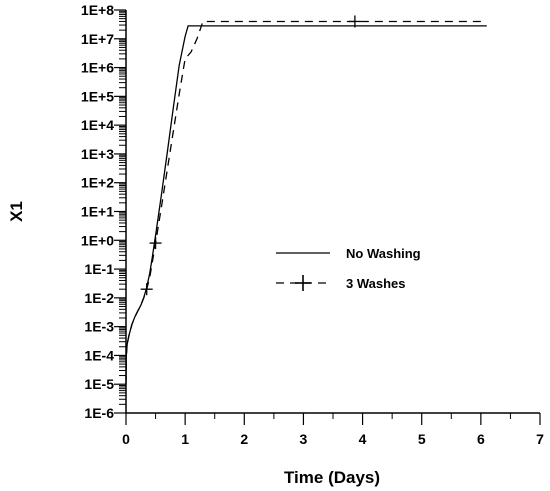  Describe the element at coordinates (99, 298) in the screenshot. I see `y-tick-label: 1E-2` at that location.